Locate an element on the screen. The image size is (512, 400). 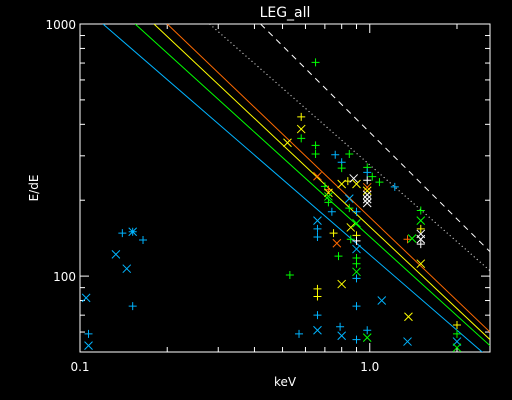
x-axis-label: keV is located at coordinates (285, 382).